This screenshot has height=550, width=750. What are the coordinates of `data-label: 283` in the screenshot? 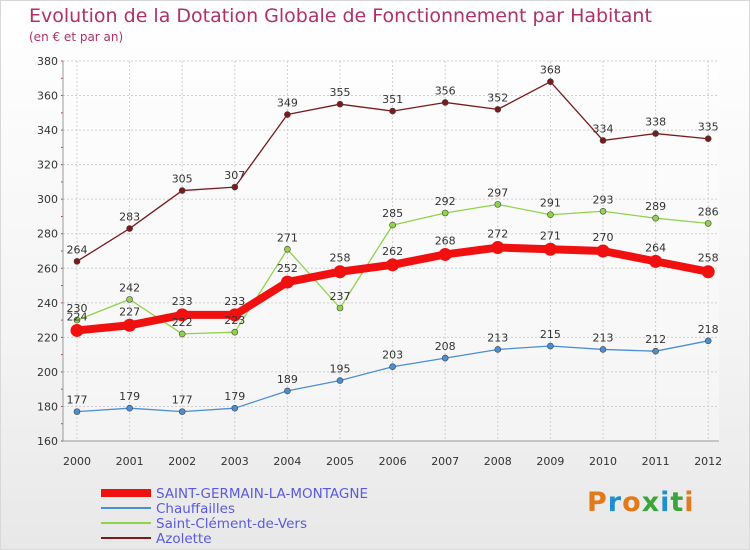 It's located at (129, 217).